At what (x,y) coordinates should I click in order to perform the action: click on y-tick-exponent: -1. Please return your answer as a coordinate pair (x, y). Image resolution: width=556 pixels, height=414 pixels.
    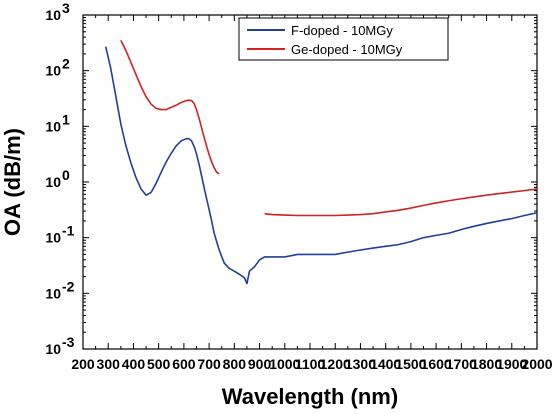
    Looking at the image, I should click on (68, 231).